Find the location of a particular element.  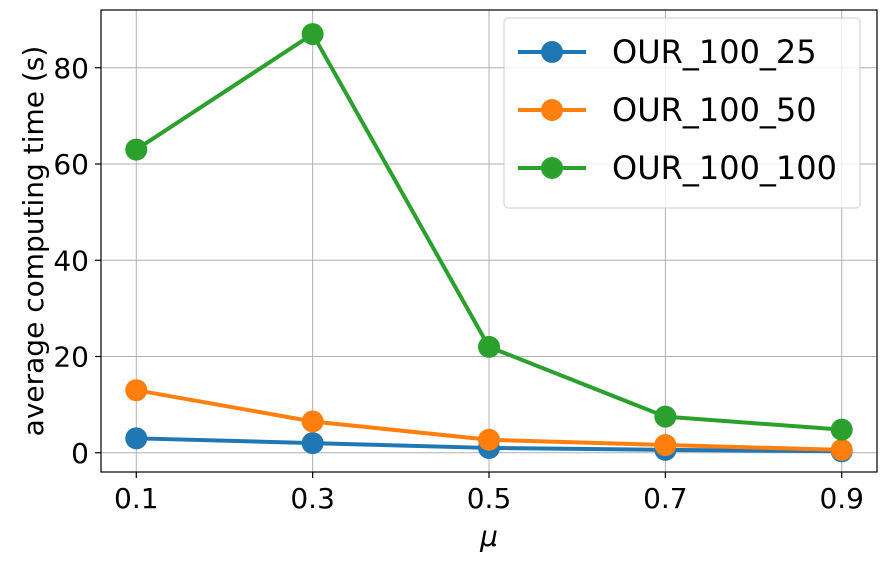

x-tick-label: 0.3 is located at coordinates (312, 498).